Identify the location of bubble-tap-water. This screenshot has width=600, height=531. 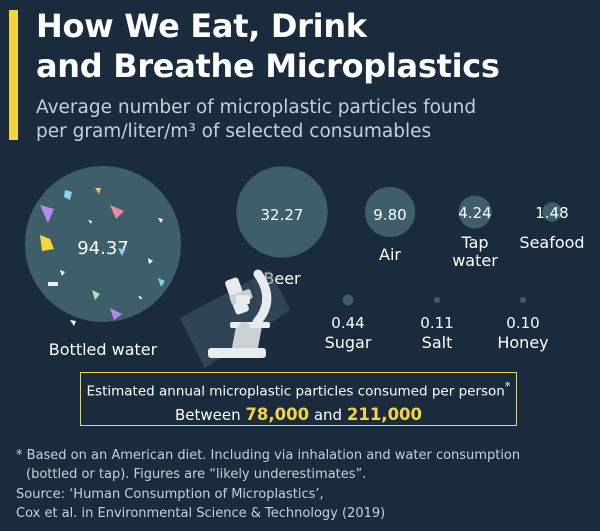
(475, 212).